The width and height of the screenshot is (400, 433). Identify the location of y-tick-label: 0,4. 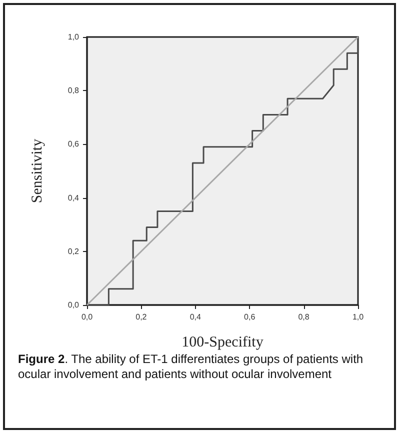
(74, 197).